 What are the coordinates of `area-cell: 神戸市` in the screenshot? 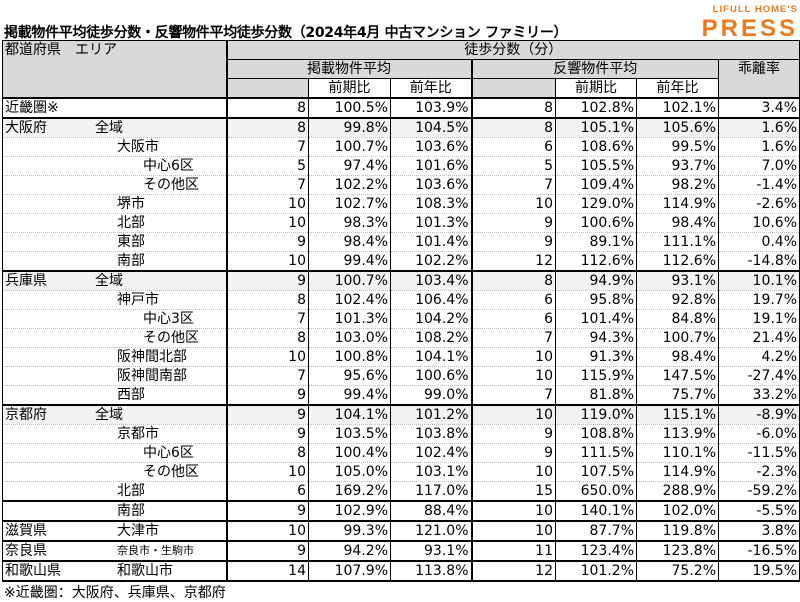 It's located at (115, 300).